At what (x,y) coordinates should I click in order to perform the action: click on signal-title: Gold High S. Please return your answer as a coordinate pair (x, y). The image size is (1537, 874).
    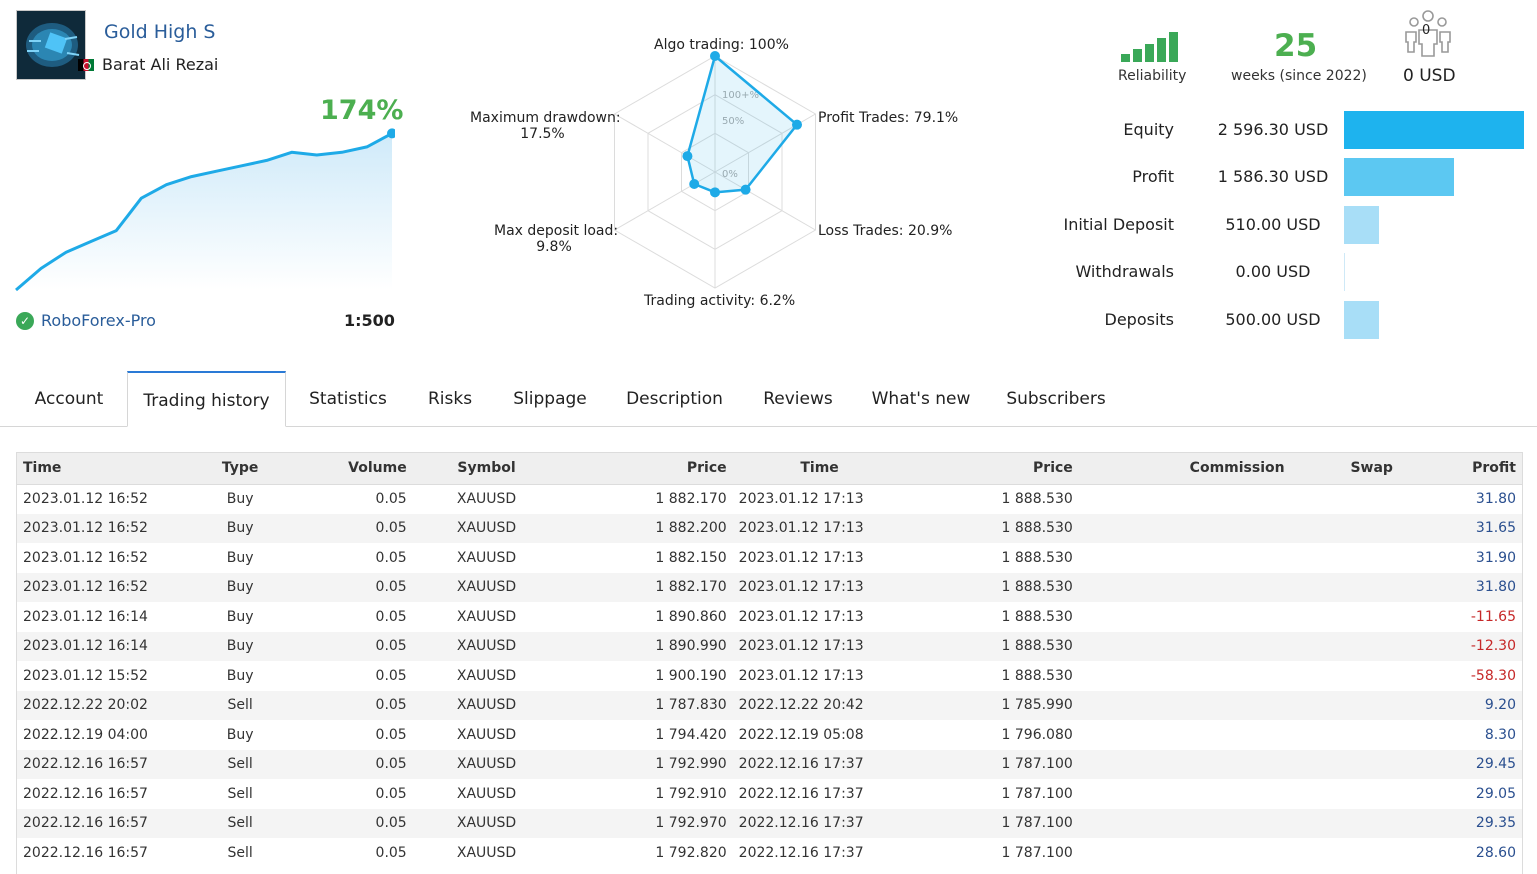
    Looking at the image, I should click on (160, 32).